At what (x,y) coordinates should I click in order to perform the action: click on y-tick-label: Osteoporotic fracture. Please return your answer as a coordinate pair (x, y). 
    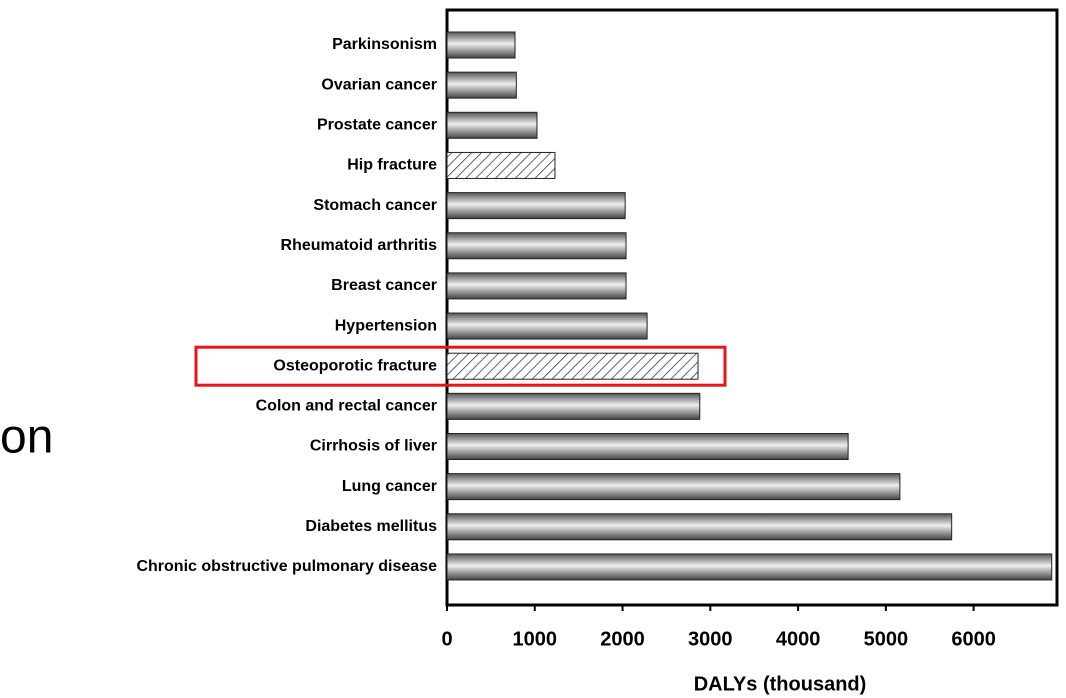
    Looking at the image, I should click on (355, 365).